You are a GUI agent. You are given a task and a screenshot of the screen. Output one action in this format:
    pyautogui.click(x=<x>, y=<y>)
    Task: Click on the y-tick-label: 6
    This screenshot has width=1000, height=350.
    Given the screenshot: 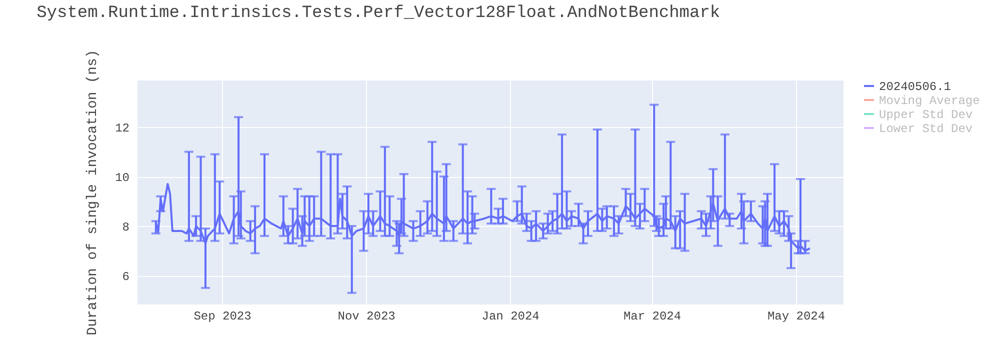 What is the action you would take?
    pyautogui.click(x=126, y=277)
    